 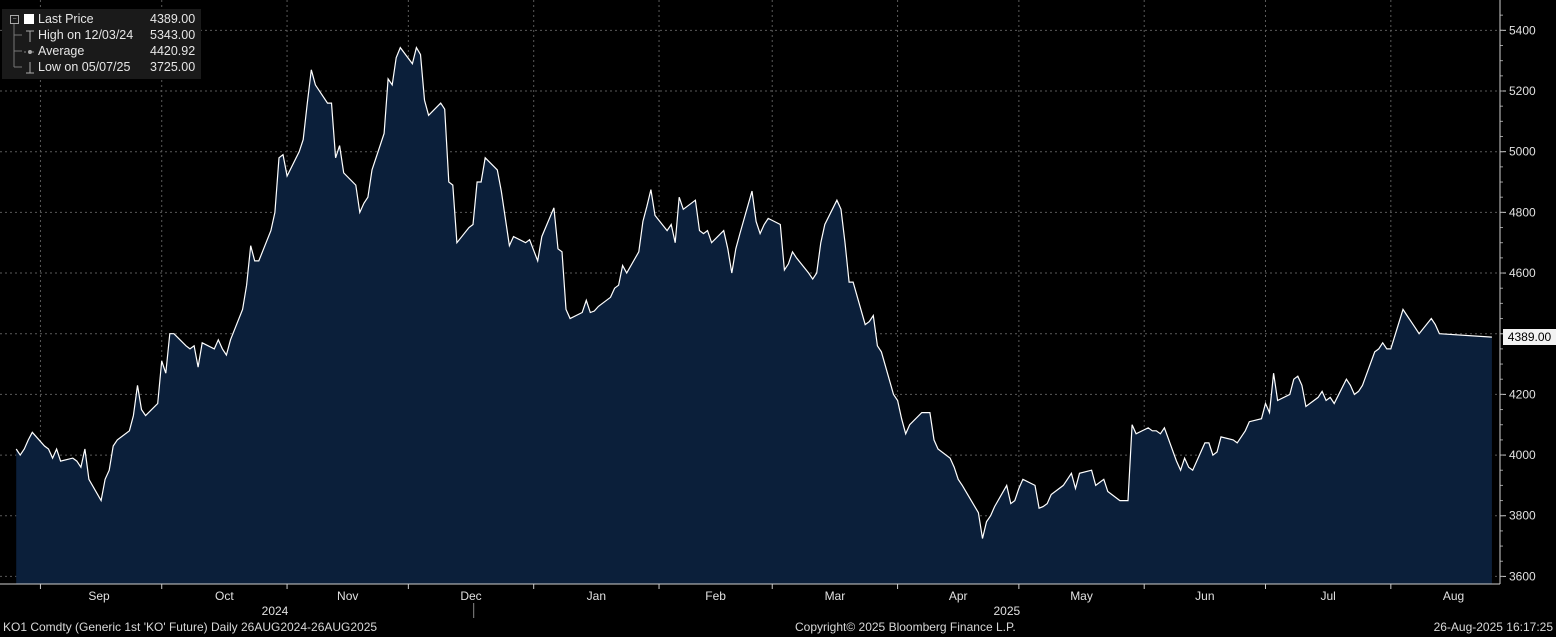 What do you see at coordinates (596, 596) in the screenshot?
I see `x-tick-label: Jan` at bounding box center [596, 596].